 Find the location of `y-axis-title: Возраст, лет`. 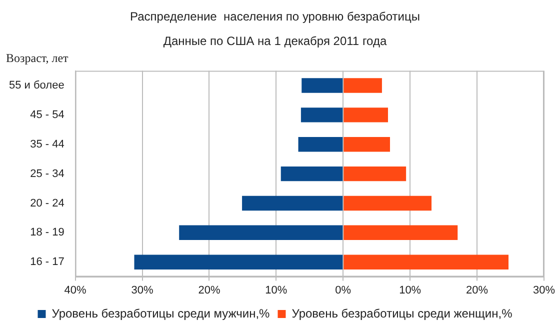

y-axis-title: Возраст, лет is located at coordinates (38, 57).